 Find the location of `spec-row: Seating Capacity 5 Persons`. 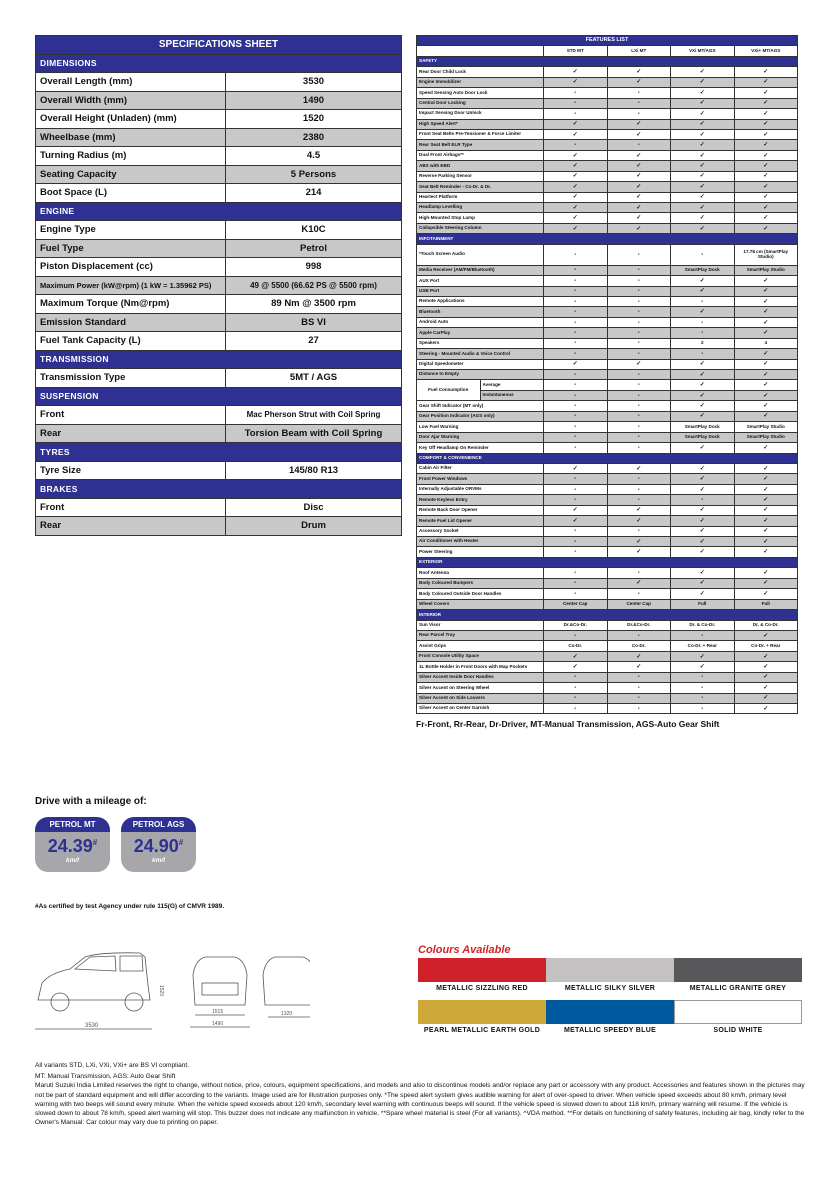

spec-row: Seating Capacity 5 Persons is located at coordinates (218, 174).